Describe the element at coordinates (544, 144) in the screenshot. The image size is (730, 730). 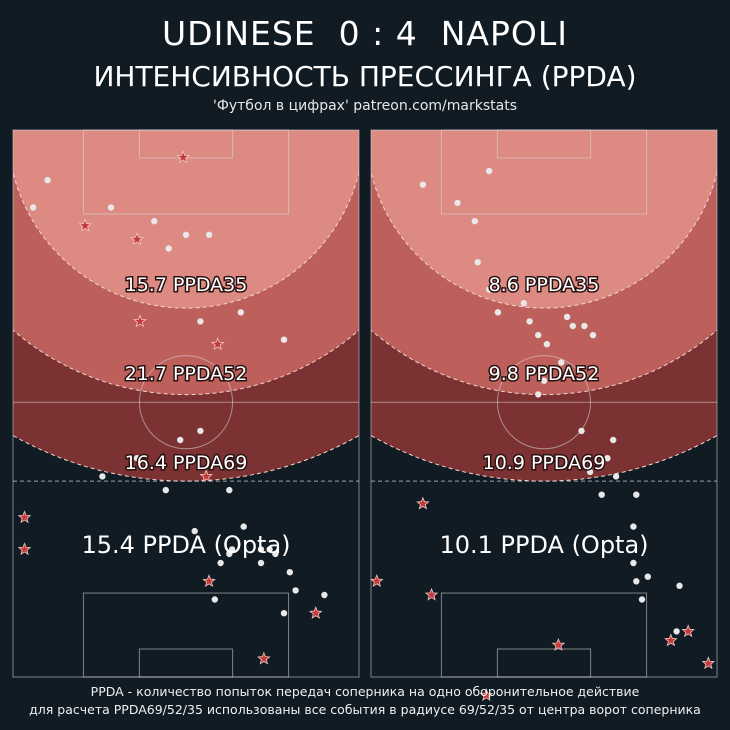
I see `six-yard-box-top` at that location.